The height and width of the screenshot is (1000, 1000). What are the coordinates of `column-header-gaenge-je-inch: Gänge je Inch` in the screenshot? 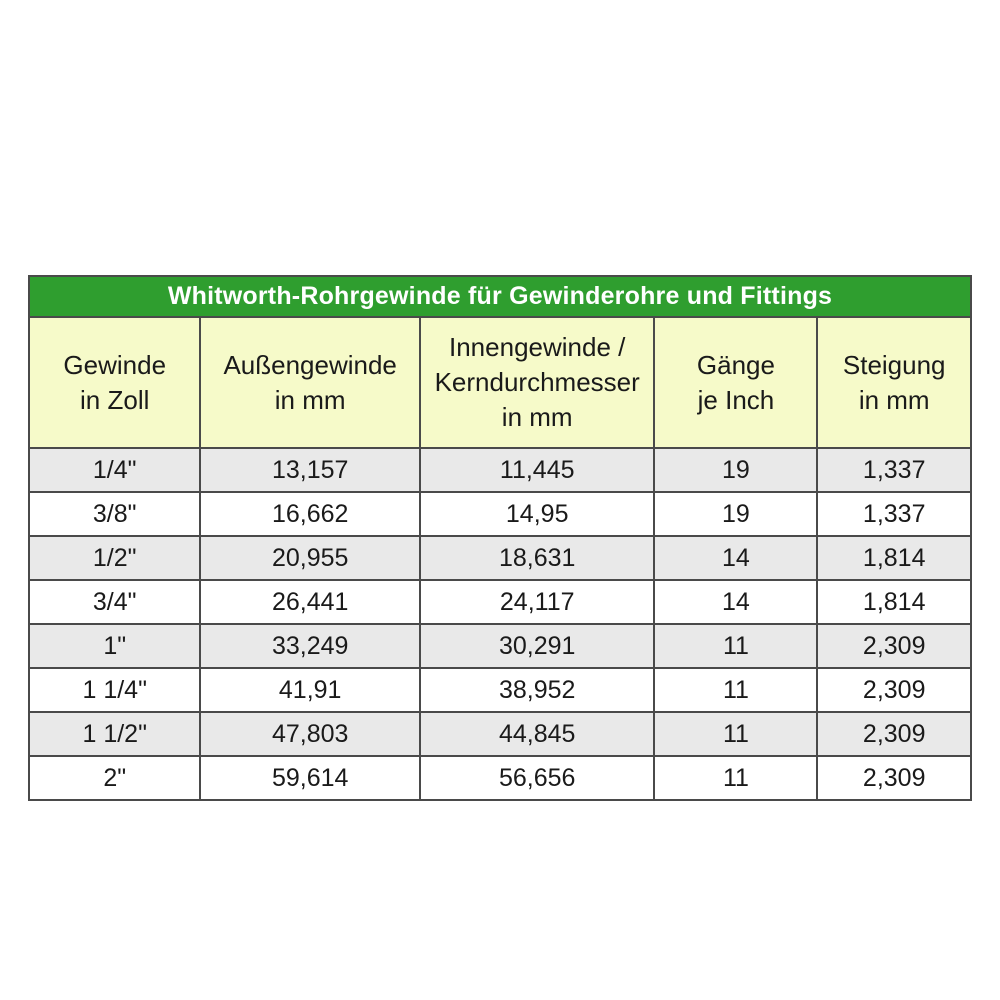 It's located at (736, 382).